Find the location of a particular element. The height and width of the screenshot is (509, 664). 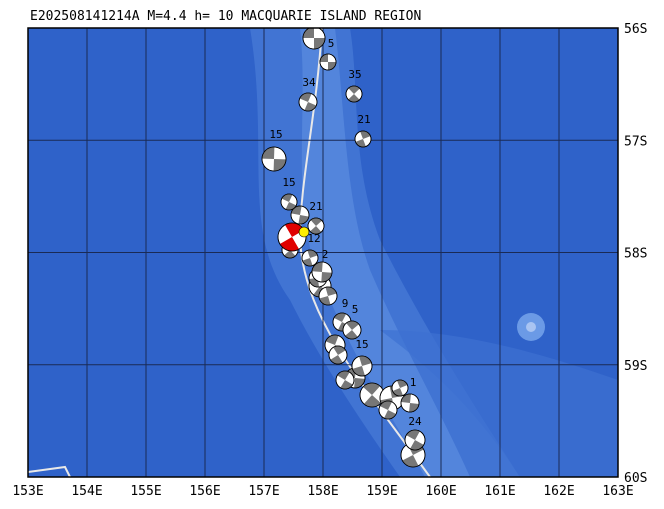

lon-label: 160E is located at coordinates (440, 491).